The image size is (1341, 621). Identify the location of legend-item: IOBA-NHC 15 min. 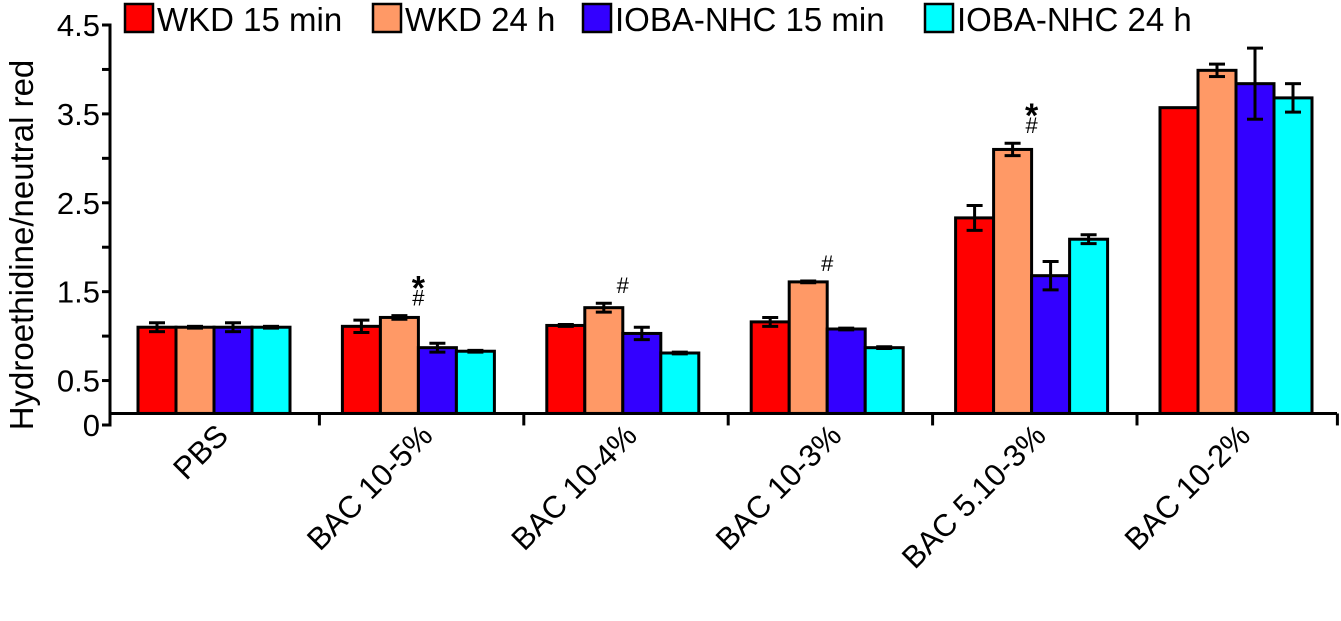
(733, 19).